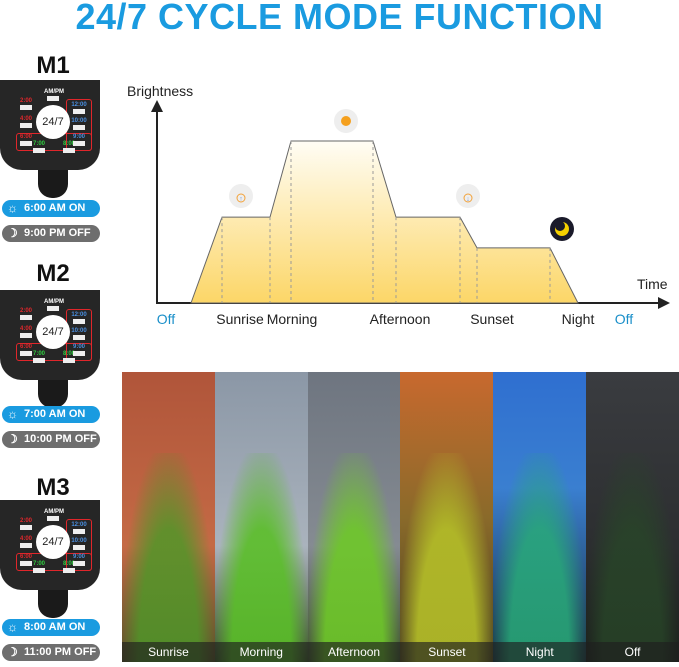 The height and width of the screenshot is (667, 679). I want to click on photo-caption: Off, so click(632, 652).